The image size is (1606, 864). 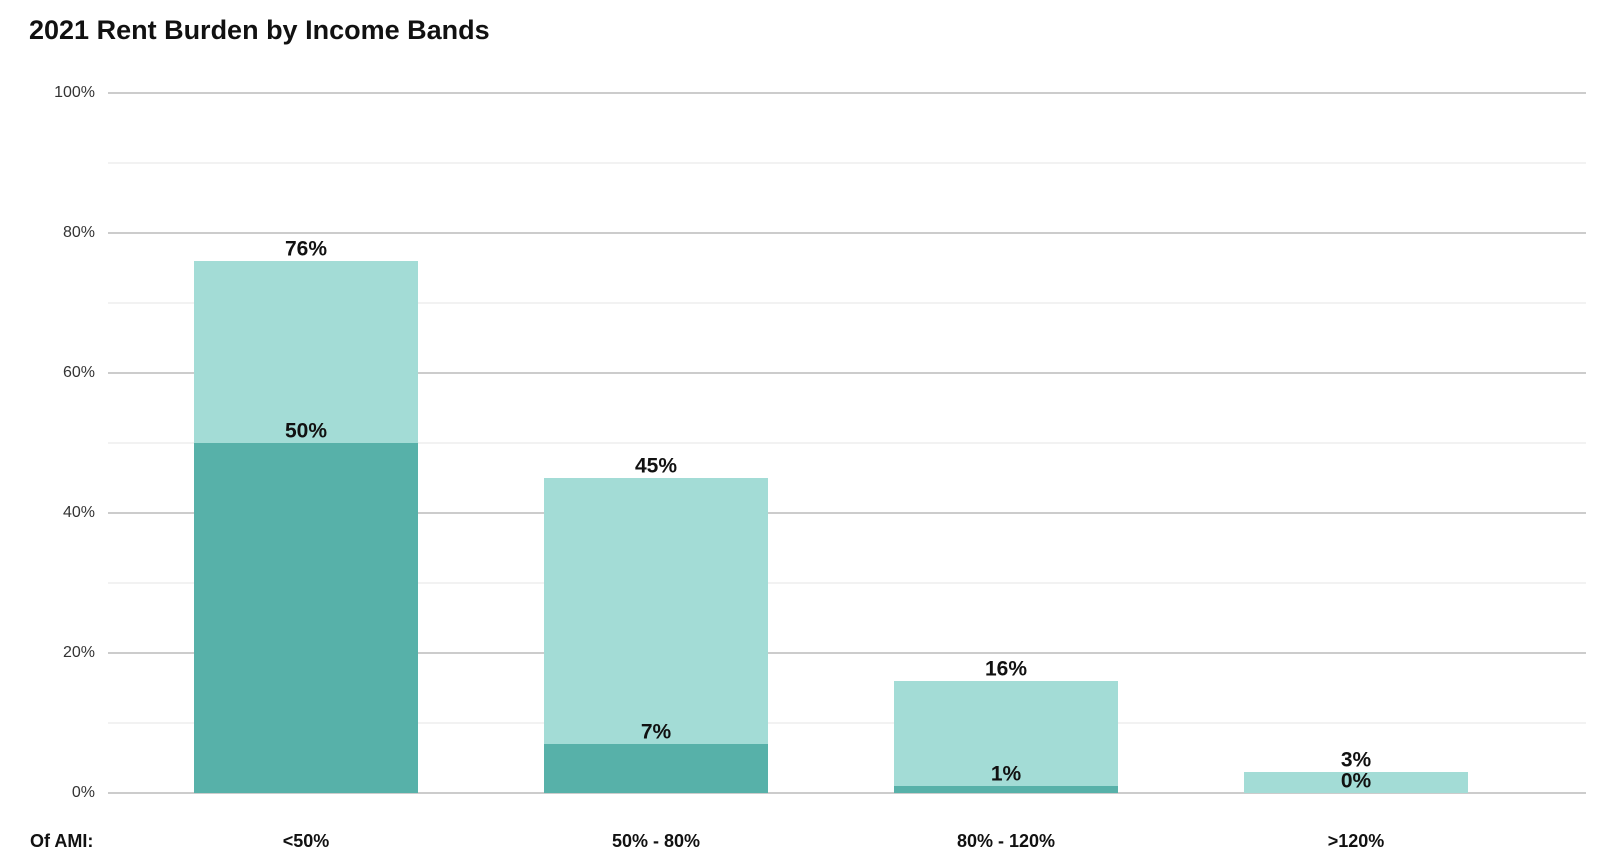 What do you see at coordinates (306, 431) in the screenshot?
I see `value-label: 50%` at bounding box center [306, 431].